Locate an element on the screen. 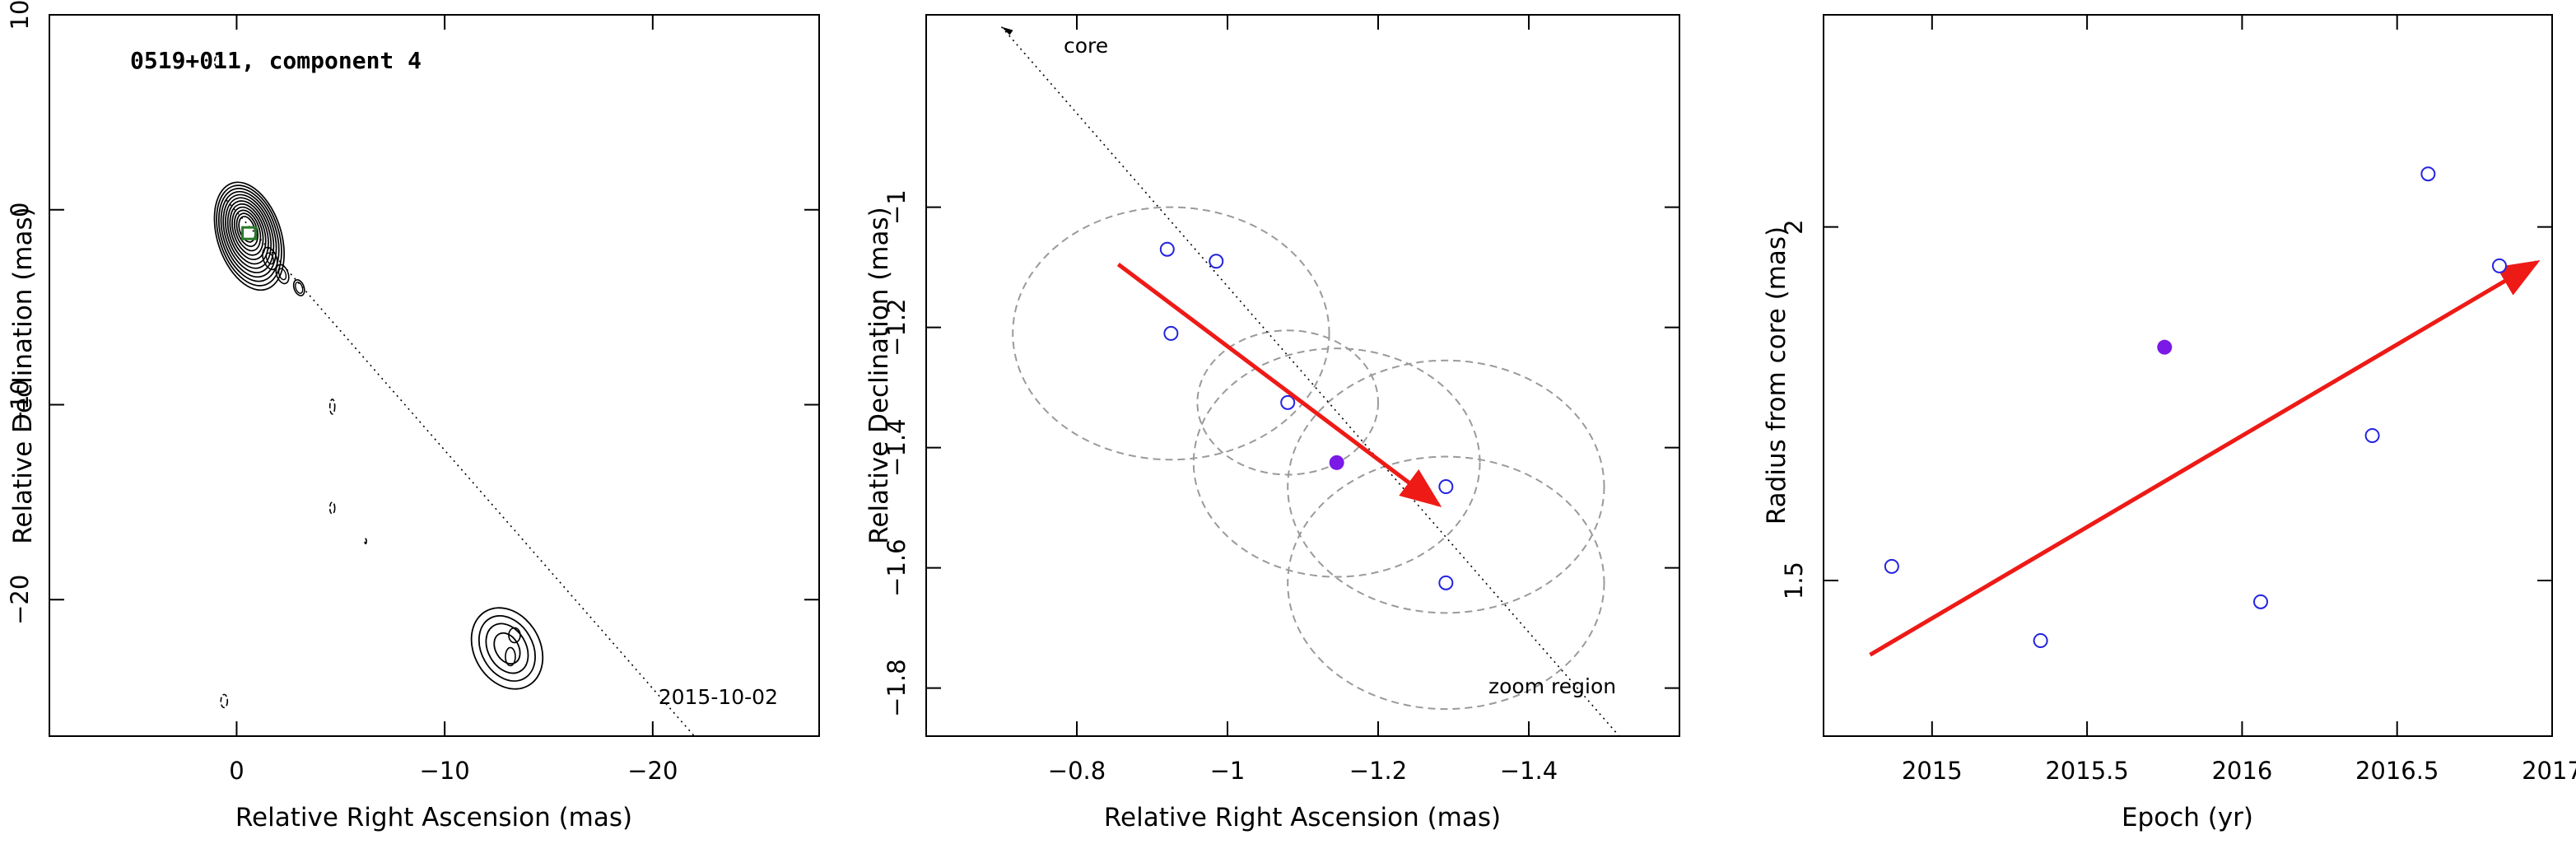  y-tick-label: −1.4 is located at coordinates (897, 447).